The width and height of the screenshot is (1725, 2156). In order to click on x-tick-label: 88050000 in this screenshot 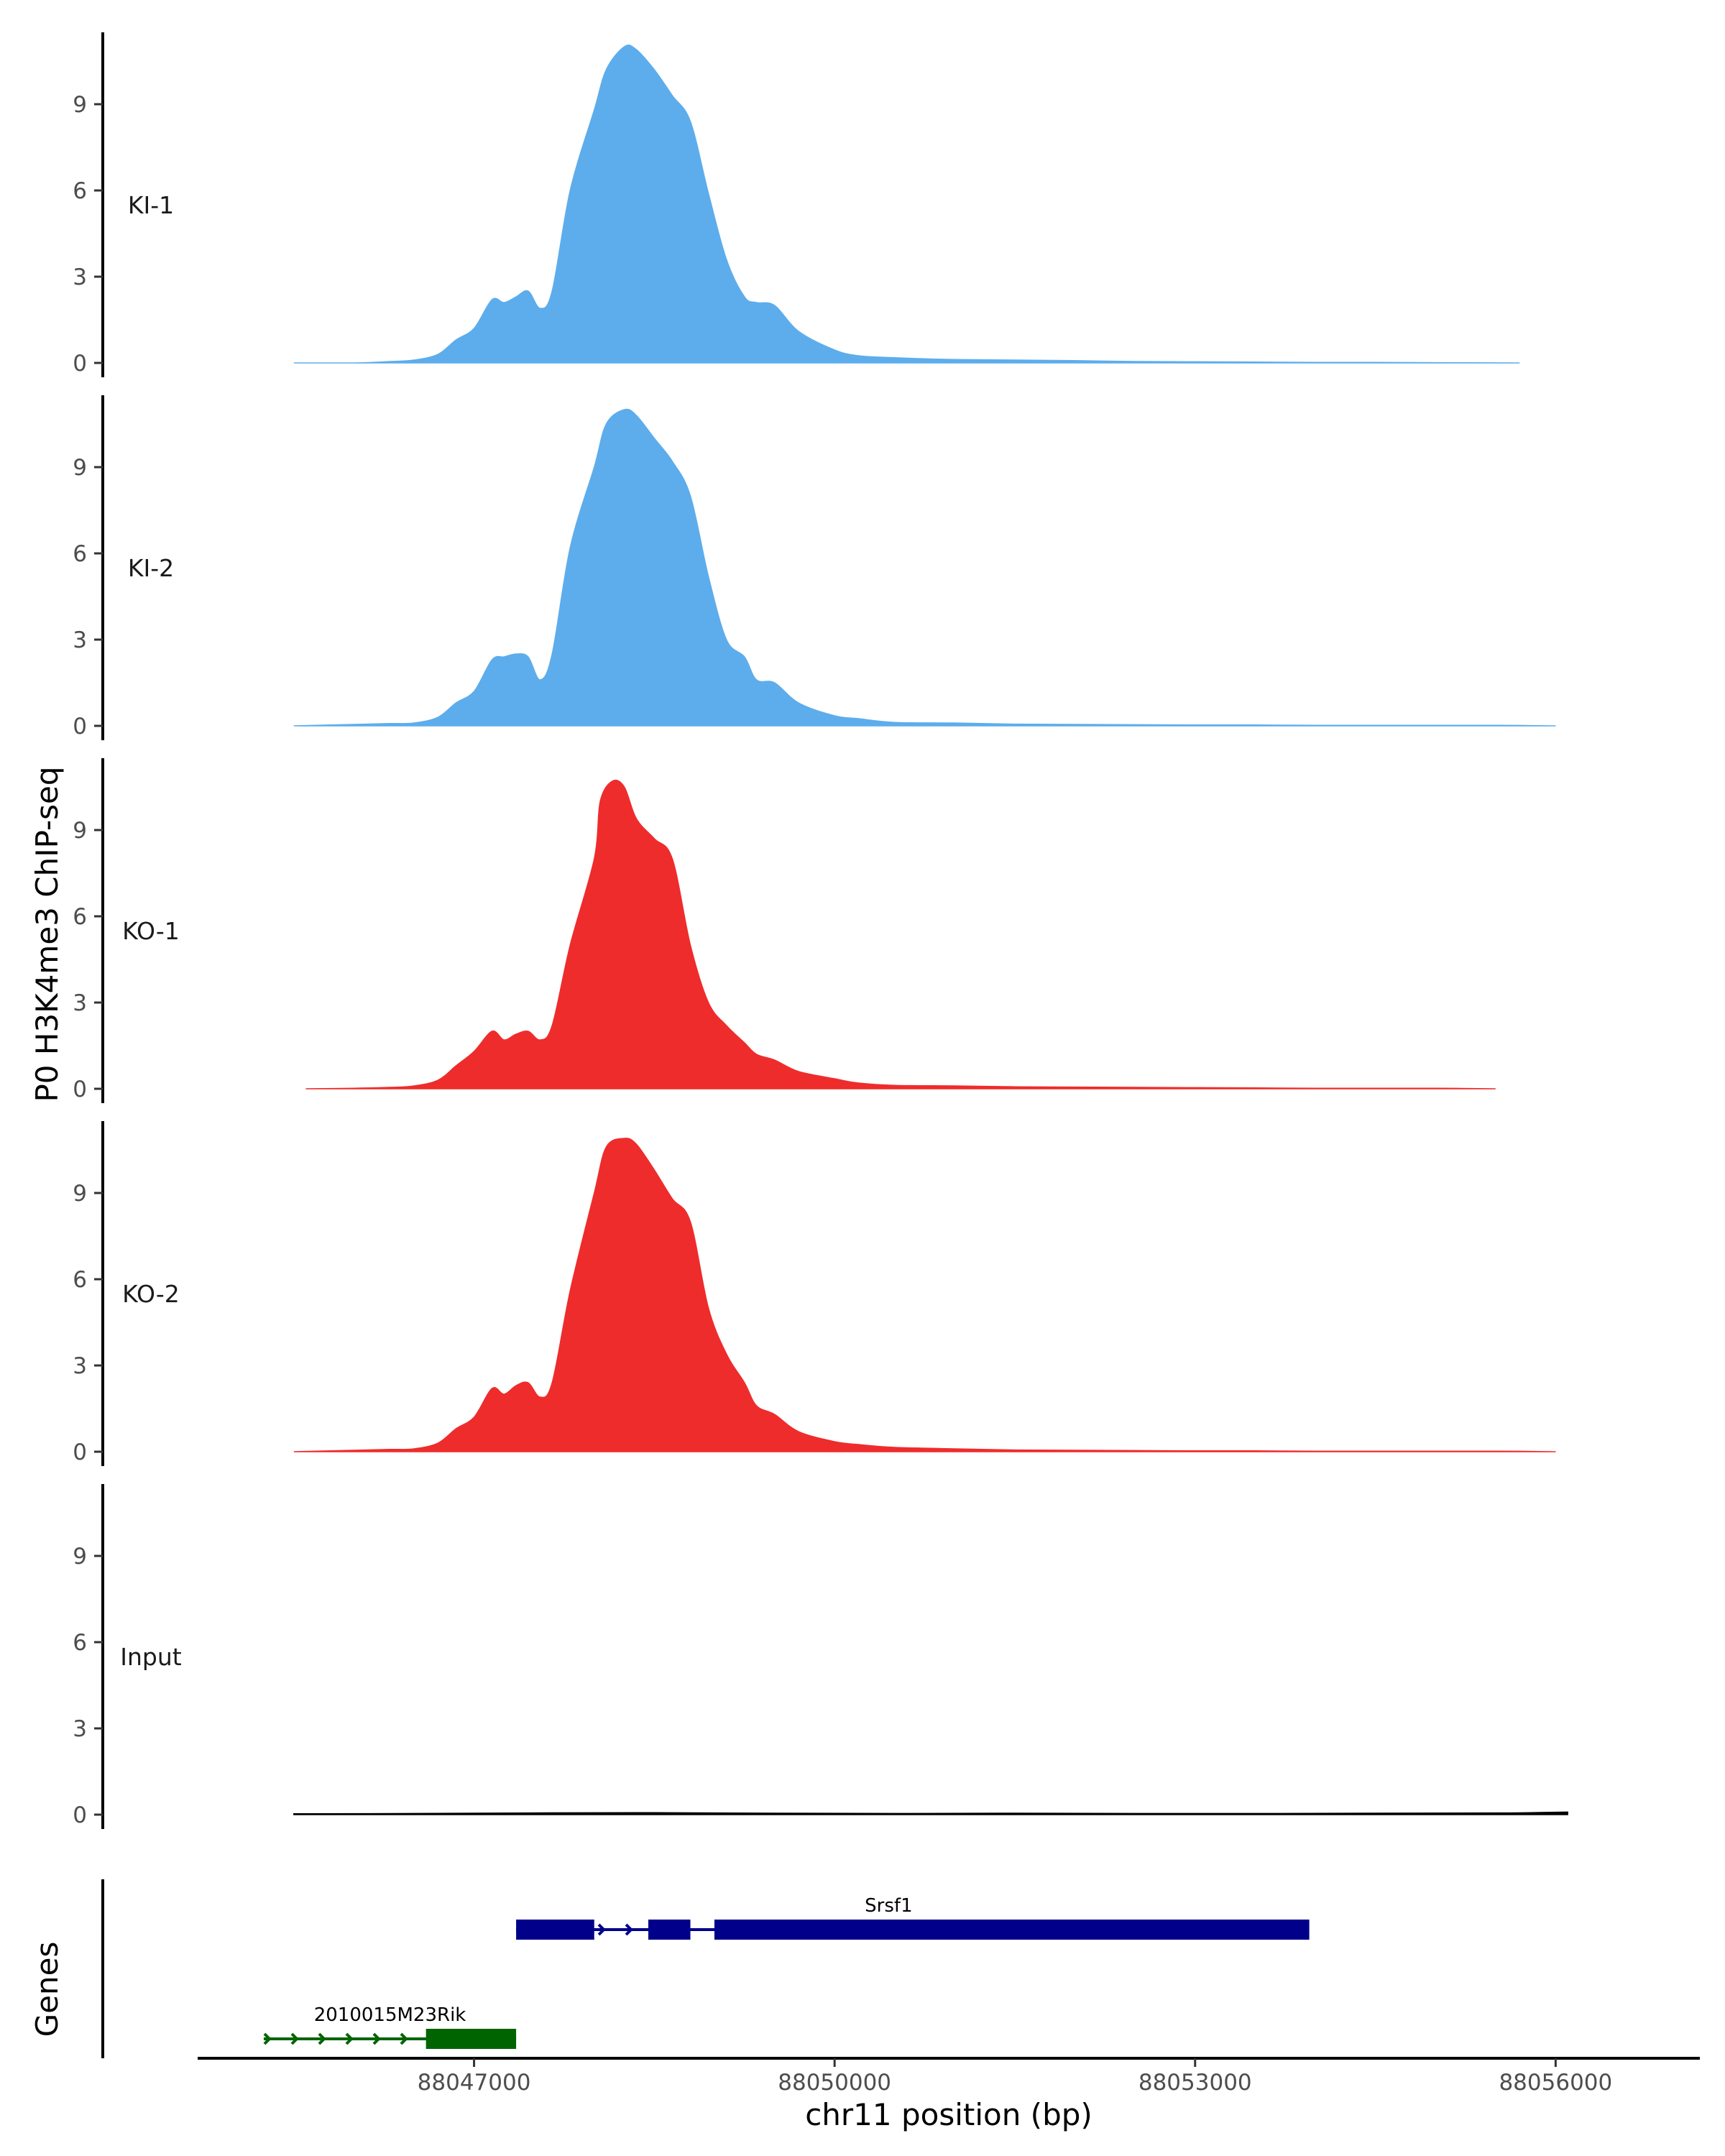, I will do `click(834, 2083)`.